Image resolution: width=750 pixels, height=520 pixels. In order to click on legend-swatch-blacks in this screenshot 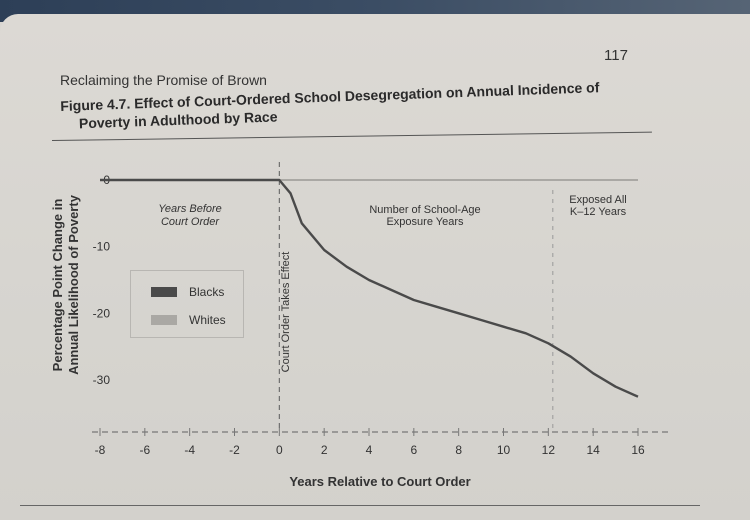, I will do `click(164, 292)`.